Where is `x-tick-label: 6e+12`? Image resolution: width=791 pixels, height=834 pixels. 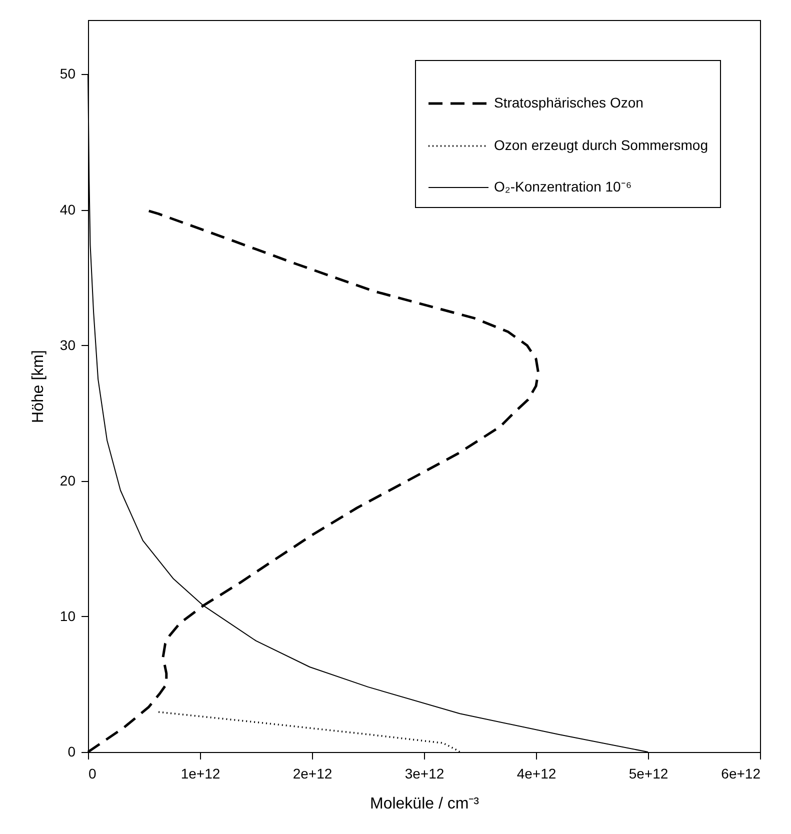
x-tick-label: 6e+12 is located at coordinates (741, 774).